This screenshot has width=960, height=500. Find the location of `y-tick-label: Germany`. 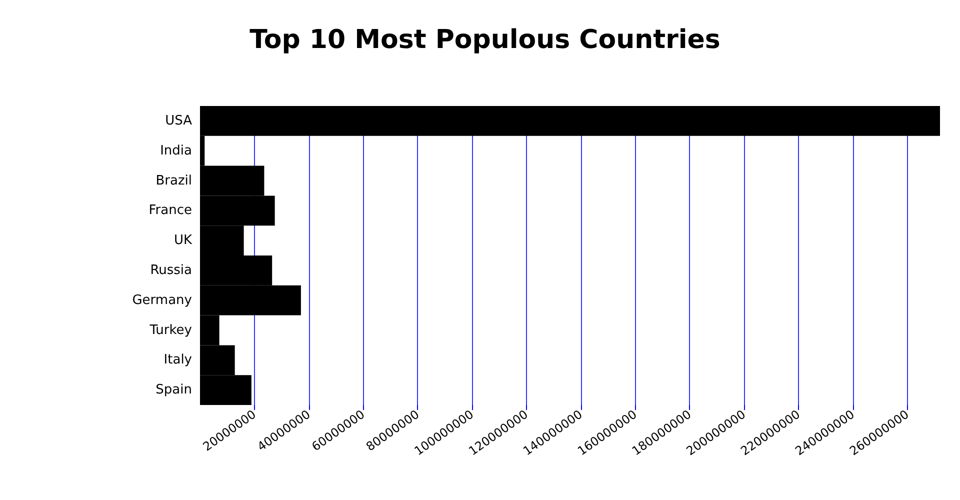

y-tick-label: Germany is located at coordinates (162, 300).